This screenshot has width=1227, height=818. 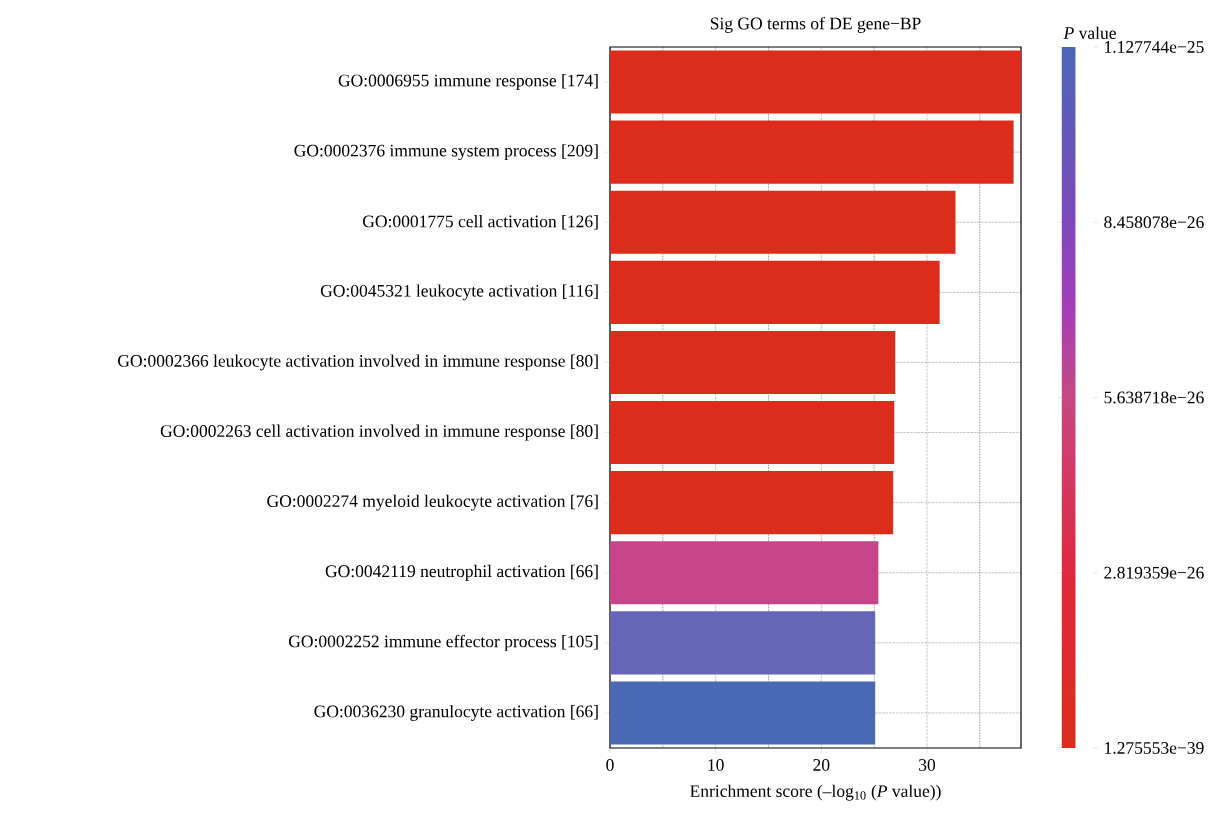 What do you see at coordinates (358, 362) in the screenshot?
I see `y-tick-label: GO:0002366 leukocyte activation involved in immune response [80]` at bounding box center [358, 362].